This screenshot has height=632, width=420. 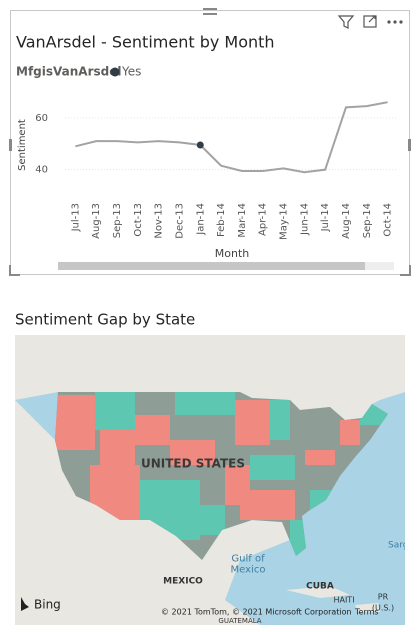 What do you see at coordinates (41, 118) in the screenshot?
I see `y-tick-label: 60` at bounding box center [41, 118].